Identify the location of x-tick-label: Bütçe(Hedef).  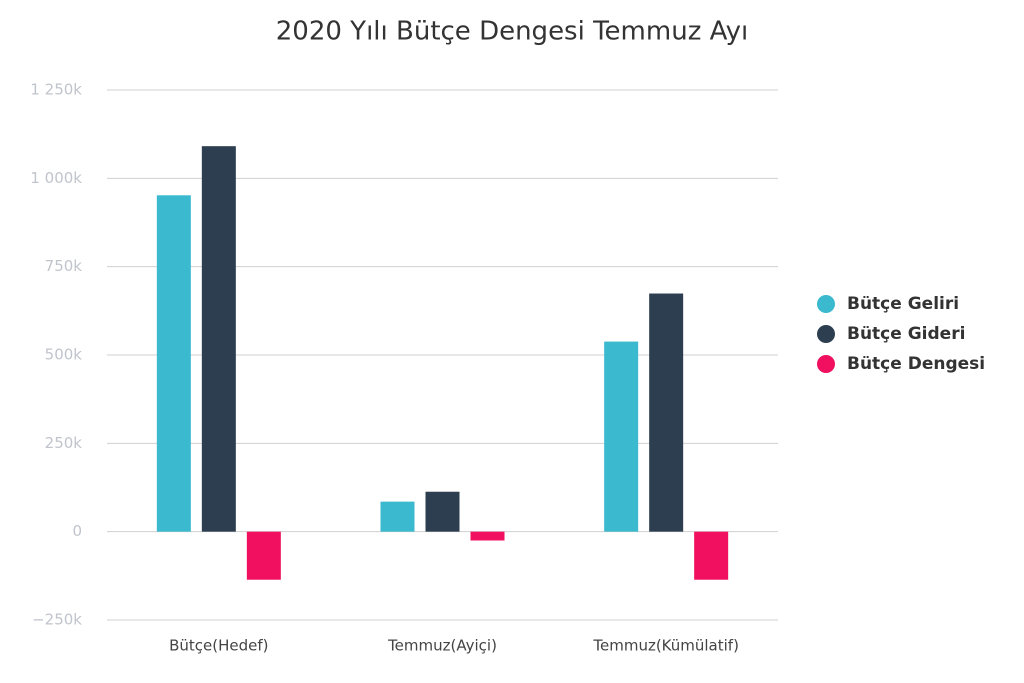
(218, 646).